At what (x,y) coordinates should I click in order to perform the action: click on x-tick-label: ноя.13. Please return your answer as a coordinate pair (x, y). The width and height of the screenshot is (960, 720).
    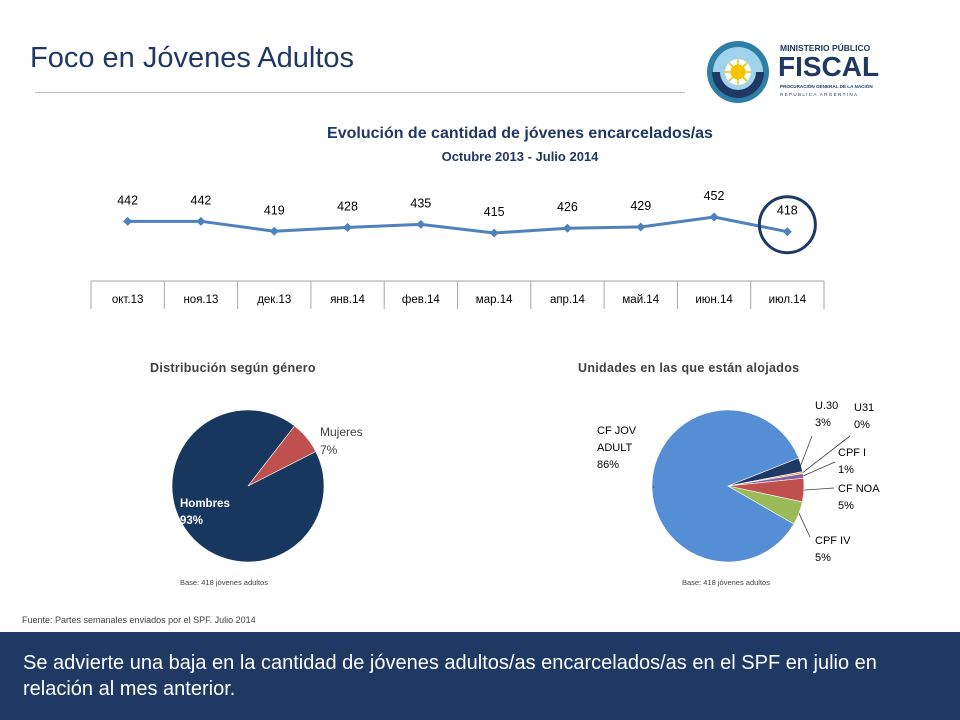
    Looking at the image, I should click on (200, 300).